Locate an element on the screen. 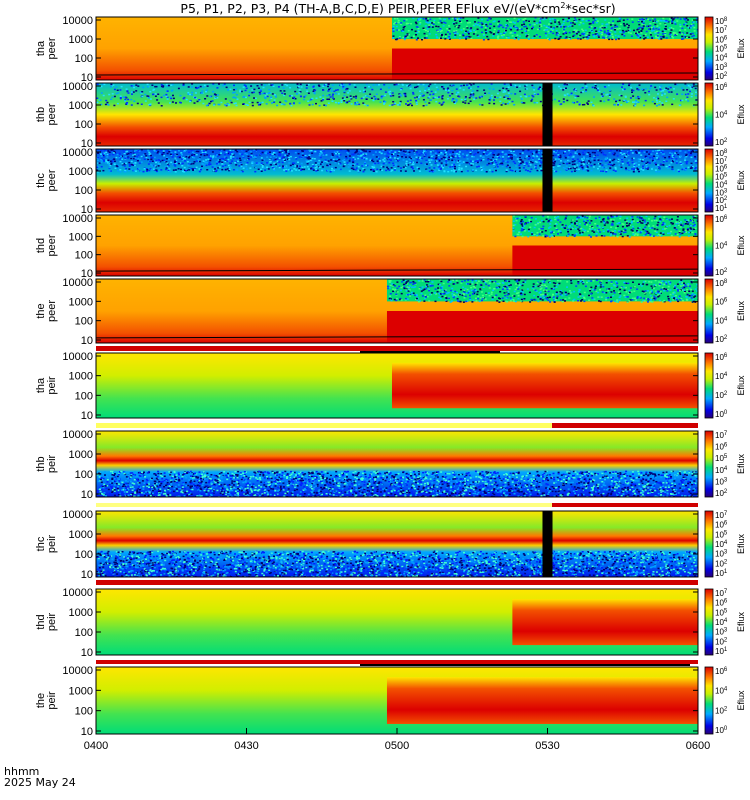  footer-time-label: hhmm is located at coordinates (22, 771).